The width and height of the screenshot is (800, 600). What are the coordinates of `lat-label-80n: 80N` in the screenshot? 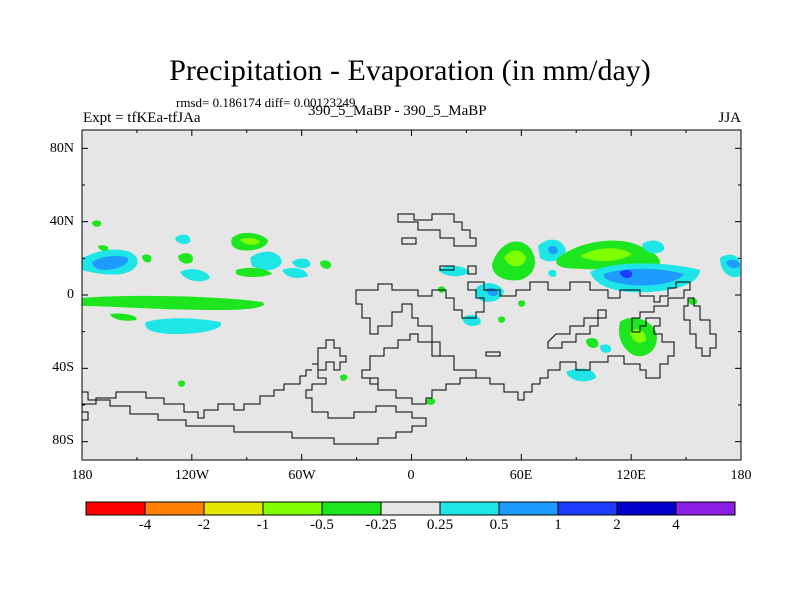 It's located at (61, 148).